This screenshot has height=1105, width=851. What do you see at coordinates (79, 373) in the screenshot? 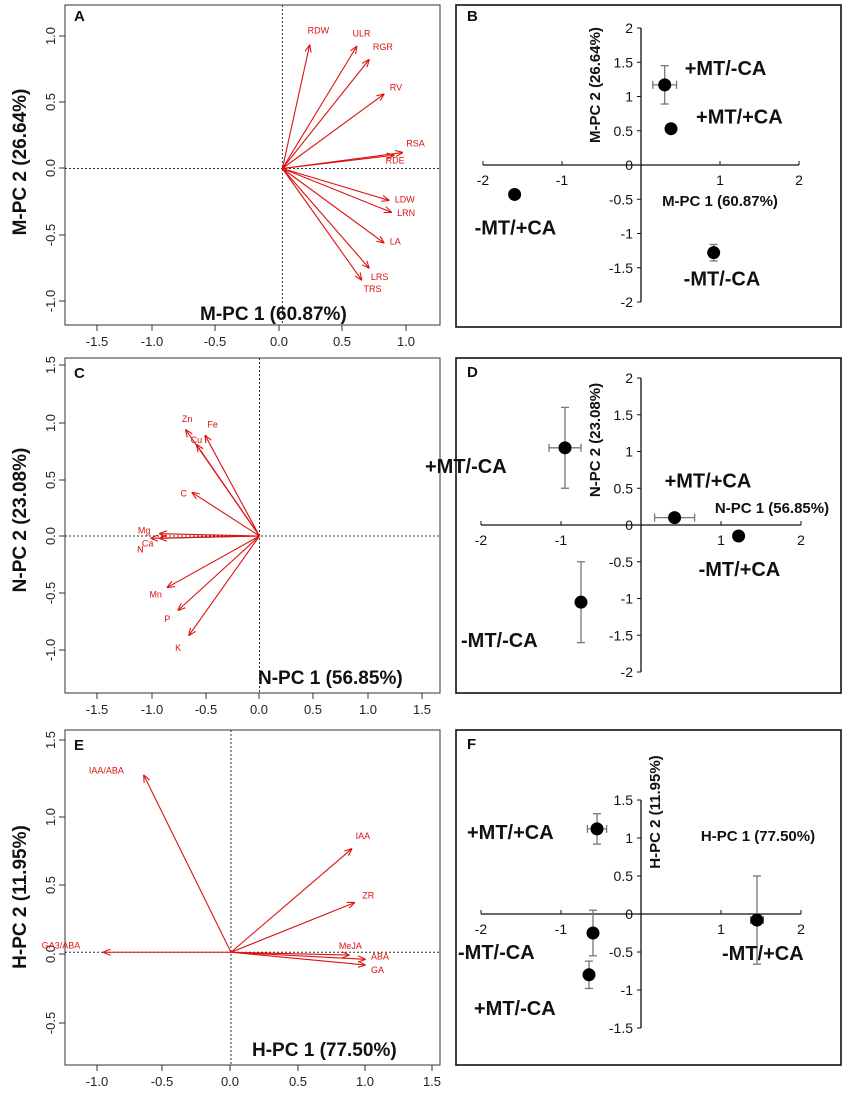
I see `panel-letter: C` at bounding box center [79, 373].